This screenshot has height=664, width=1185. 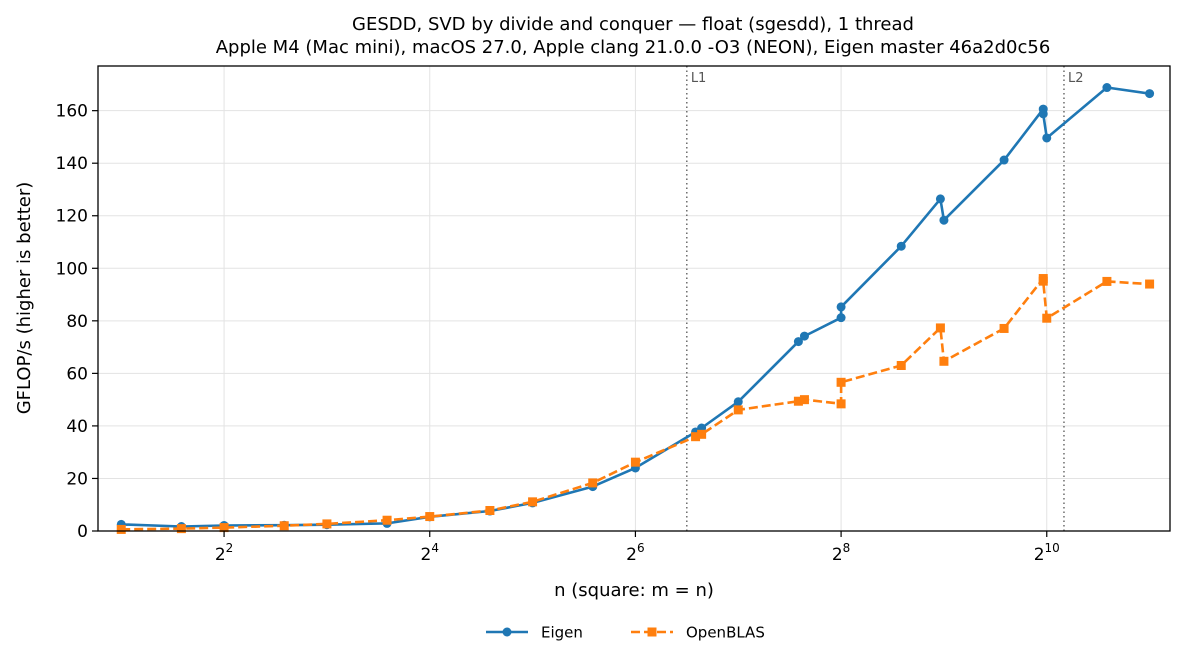 What do you see at coordinates (562, 633) in the screenshot?
I see `legend-label: Eigen` at bounding box center [562, 633].